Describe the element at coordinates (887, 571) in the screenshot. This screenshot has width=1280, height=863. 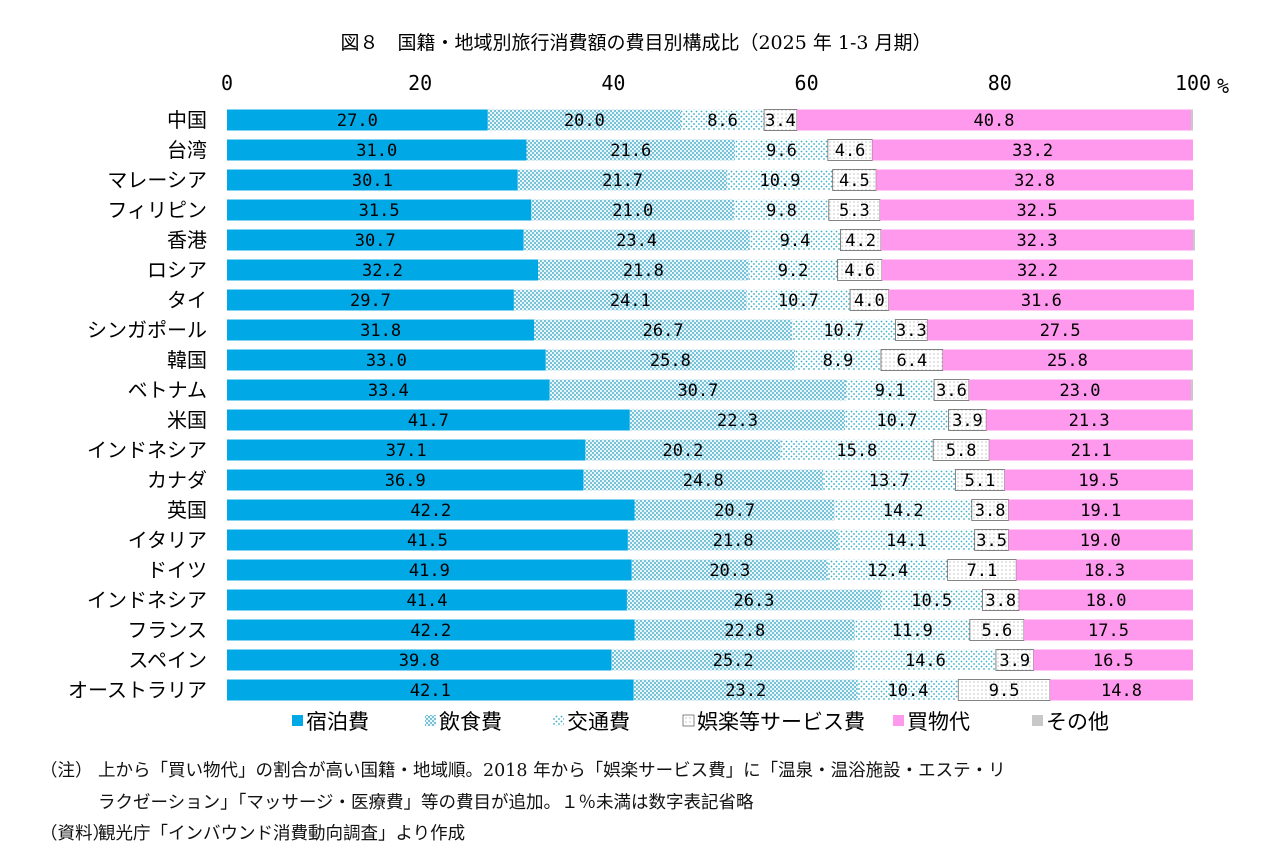
I see `data-label: 12.4` at that location.